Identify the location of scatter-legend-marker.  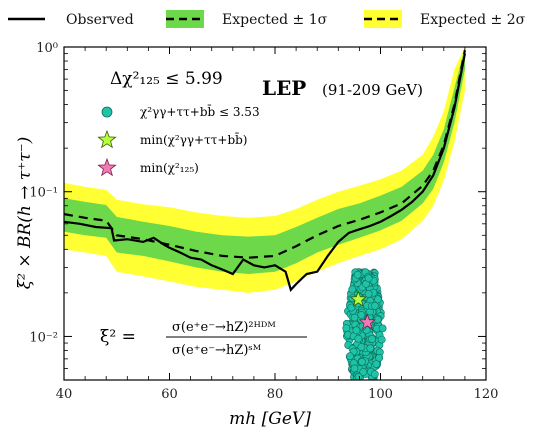
(107, 112).